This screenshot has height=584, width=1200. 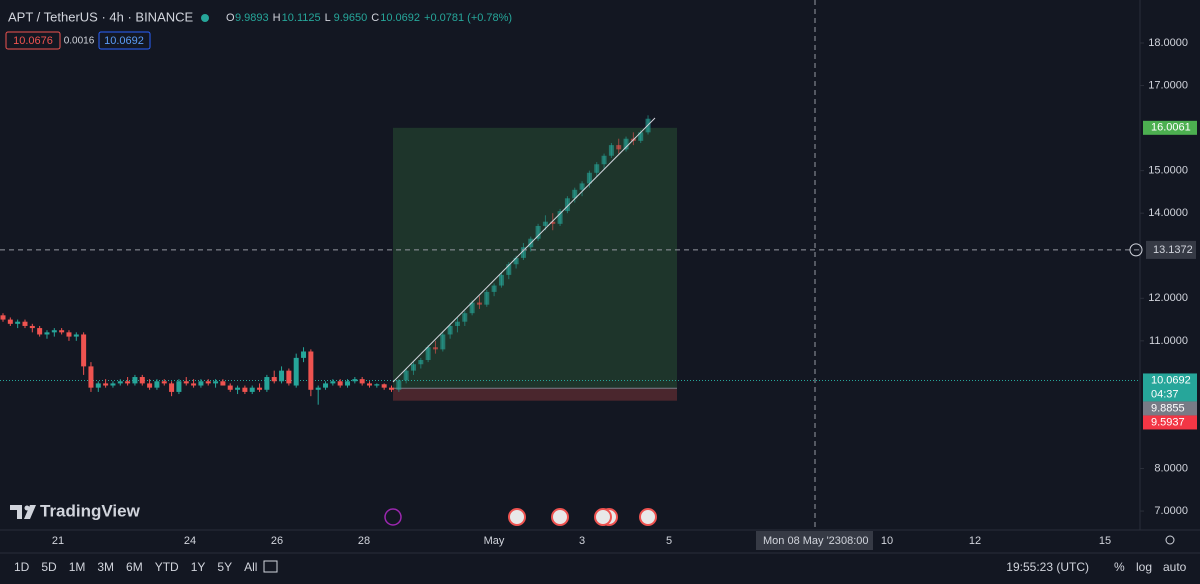 I want to click on range-button: 5Y, so click(x=224, y=567).